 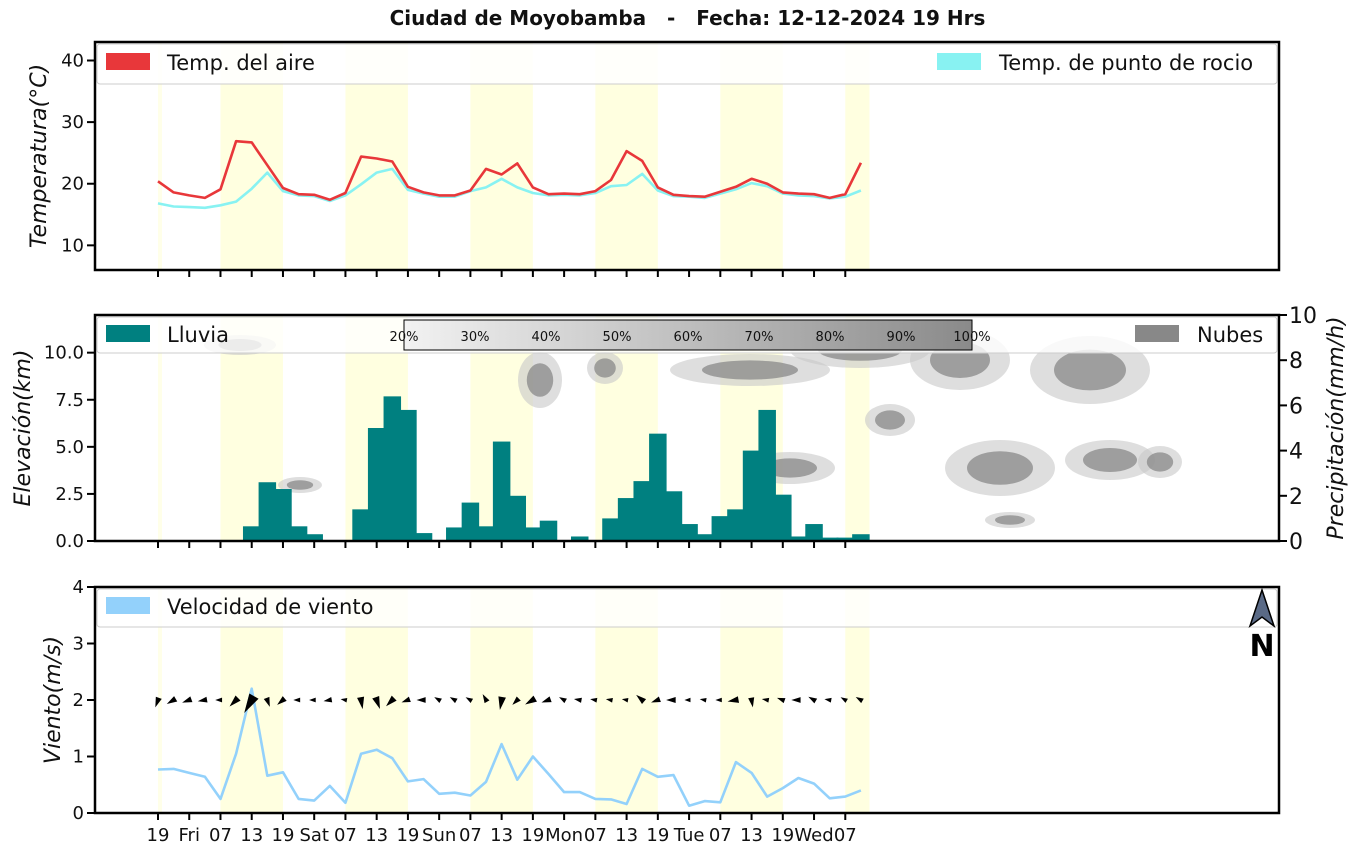 I want to click on cloud-scale-label: 50%, so click(x=617, y=337).